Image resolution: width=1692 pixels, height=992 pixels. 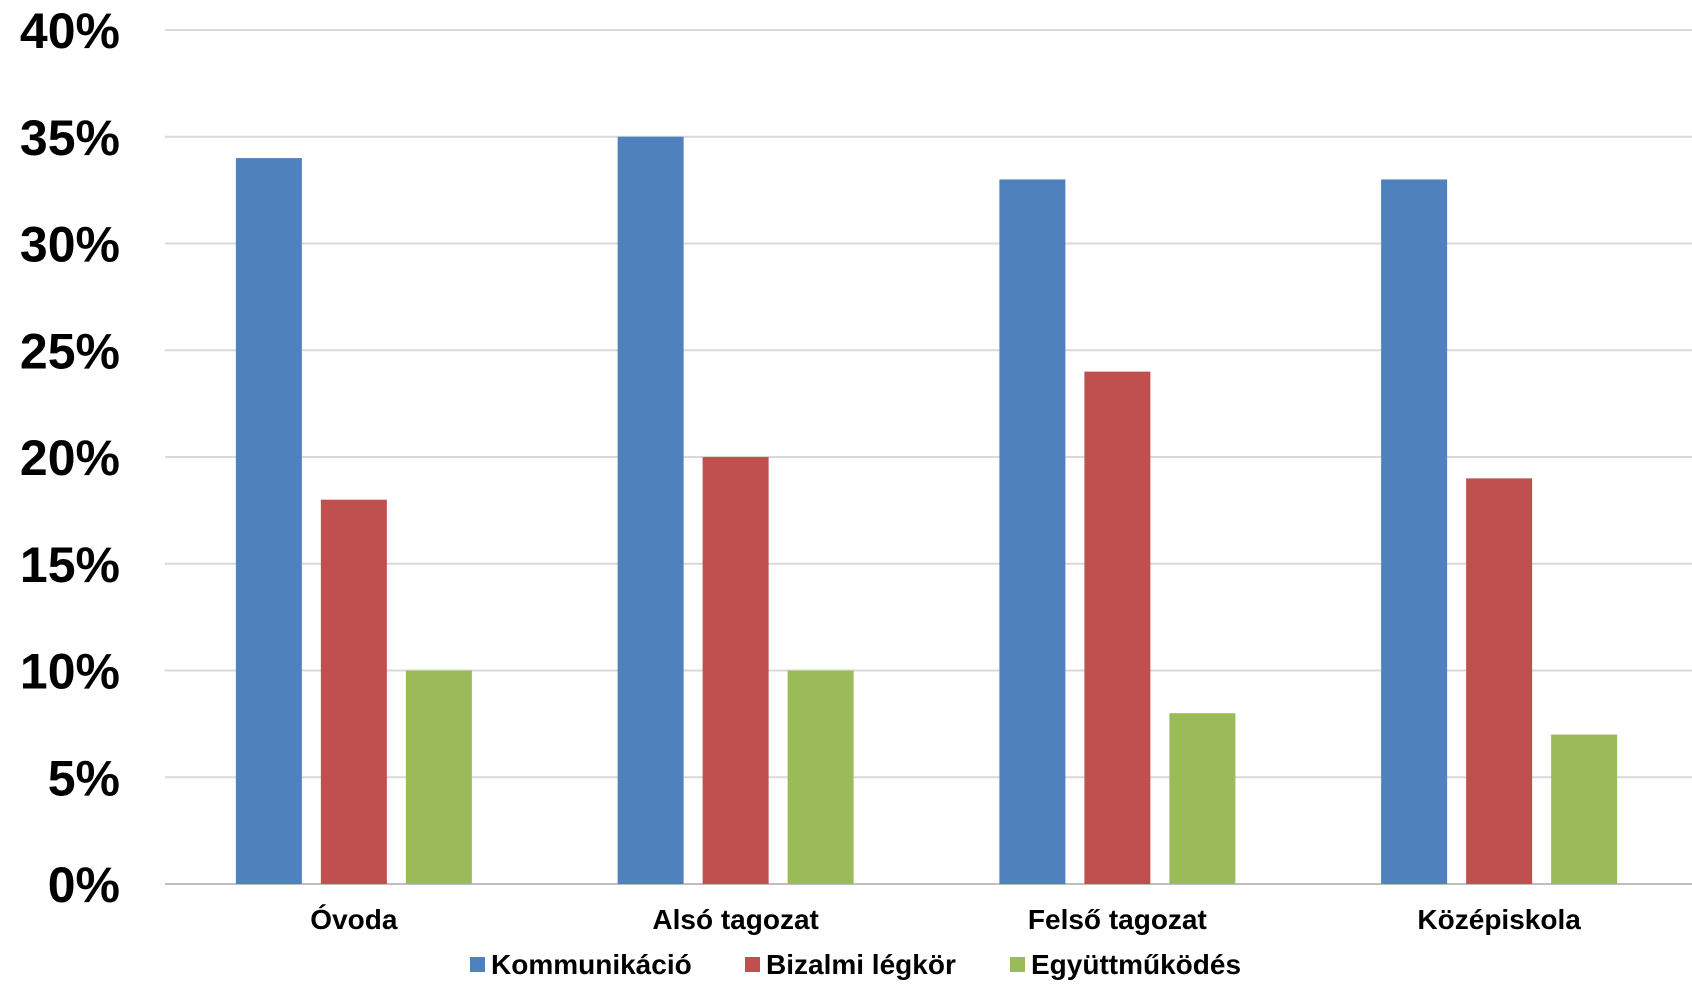 I want to click on y-tick-label: 40%, so click(x=70, y=31).